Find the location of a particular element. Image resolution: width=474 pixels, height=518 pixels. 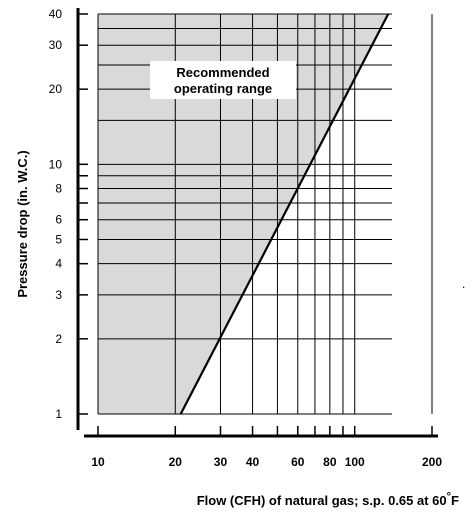

y-tick-label-5: 5 is located at coordinates (58, 239).